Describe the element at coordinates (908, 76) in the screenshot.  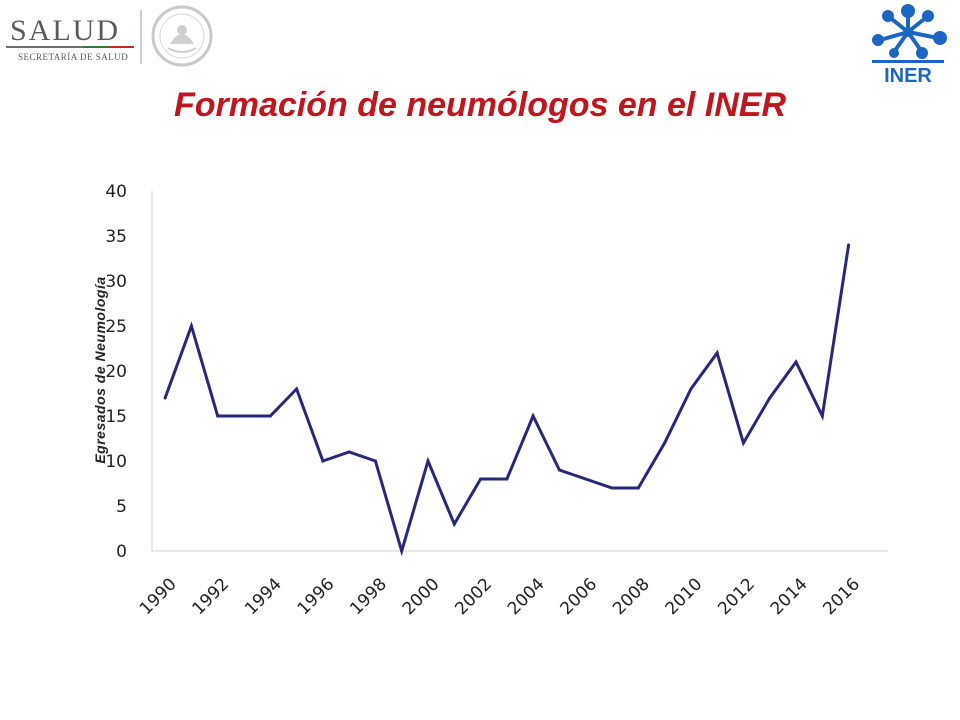
I see `iner-logo-text: INER` at that location.